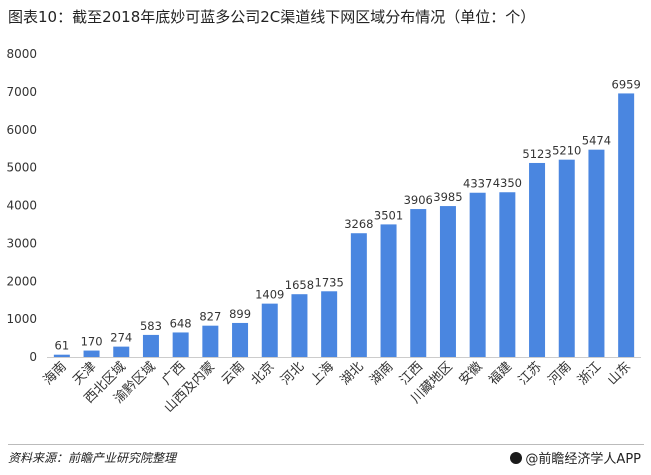 The width and height of the screenshot is (651, 475). Describe the element at coordinates (566, 151) in the screenshot. I see `data-label: 5210` at that location.